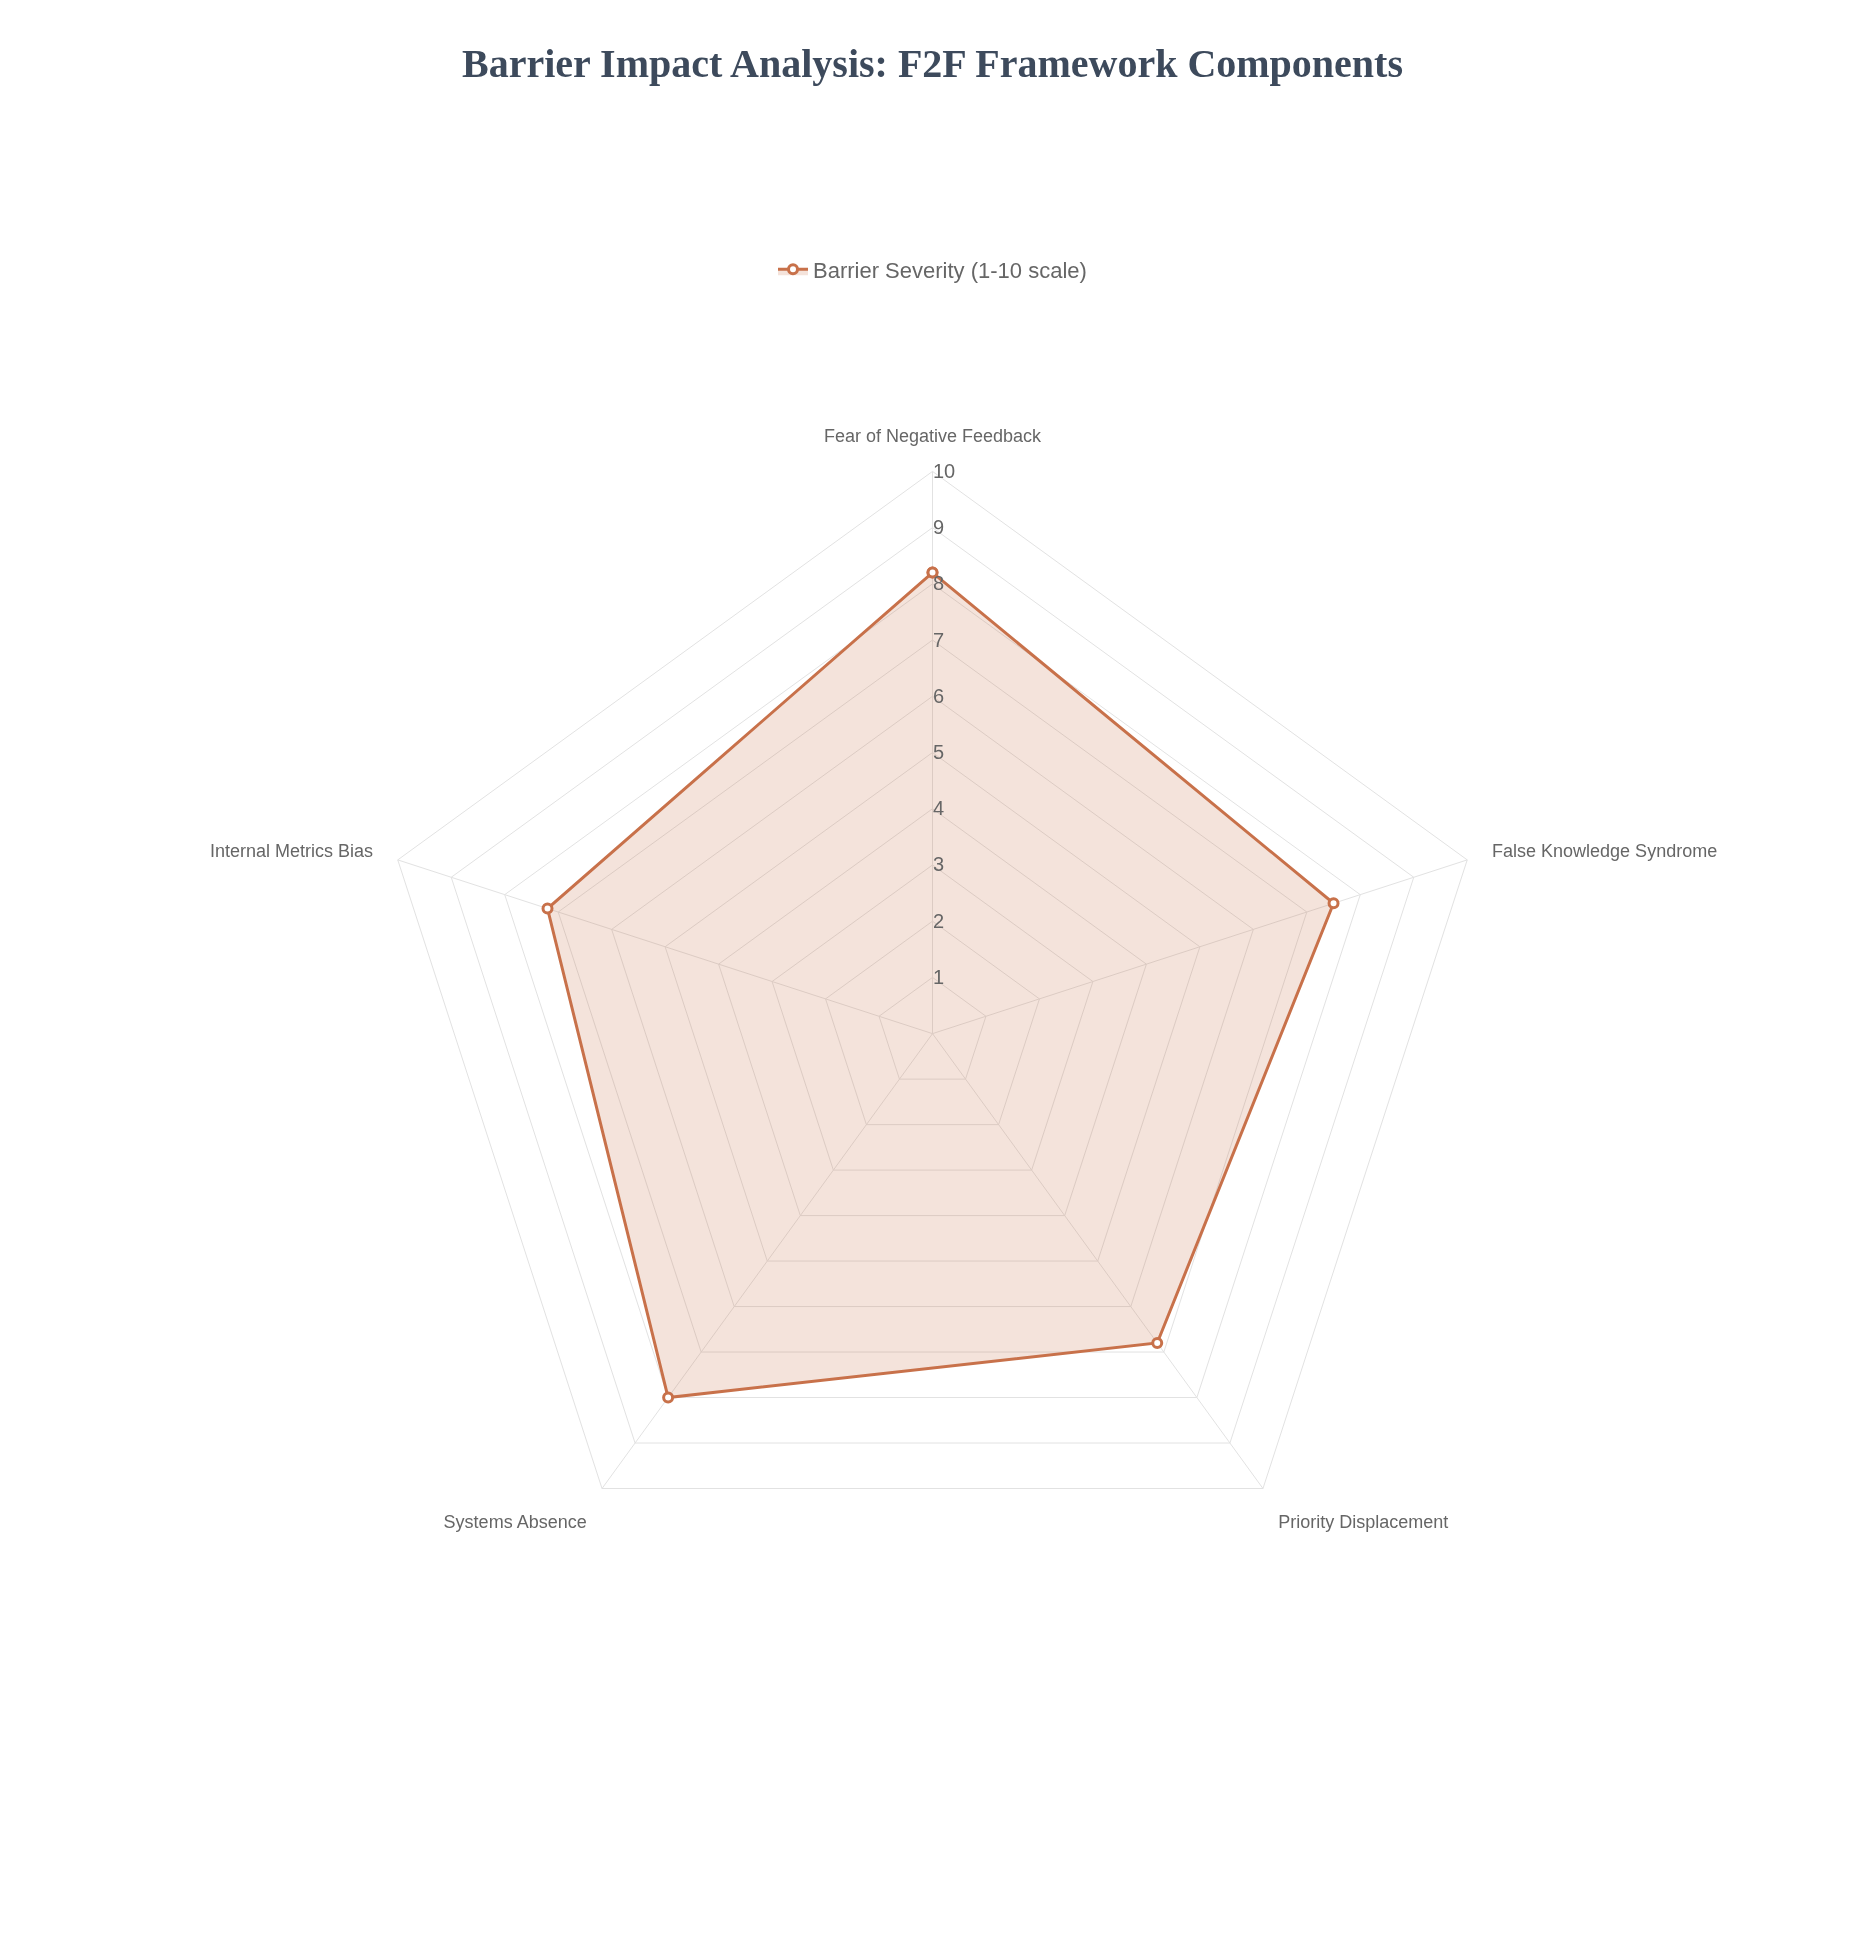 This screenshot has height=1957, width=1865. Describe the element at coordinates (939, 752) in the screenshot. I see `y-tick-label: 5` at that location.